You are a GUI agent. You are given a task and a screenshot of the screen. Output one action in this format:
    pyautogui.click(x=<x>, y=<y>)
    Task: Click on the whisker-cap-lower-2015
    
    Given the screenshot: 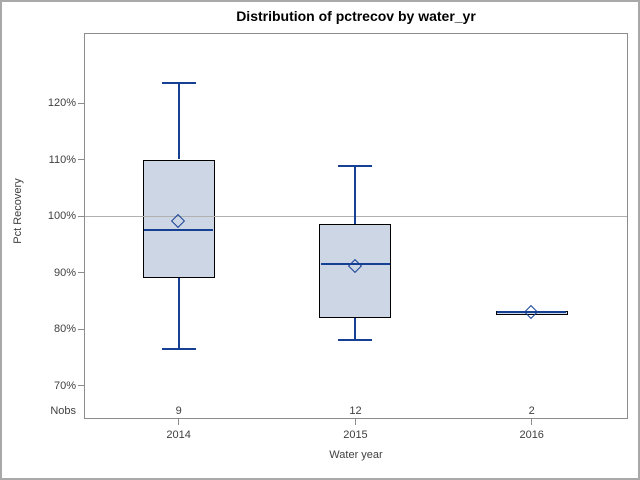 What is the action you would take?
    pyautogui.click(x=355, y=340)
    